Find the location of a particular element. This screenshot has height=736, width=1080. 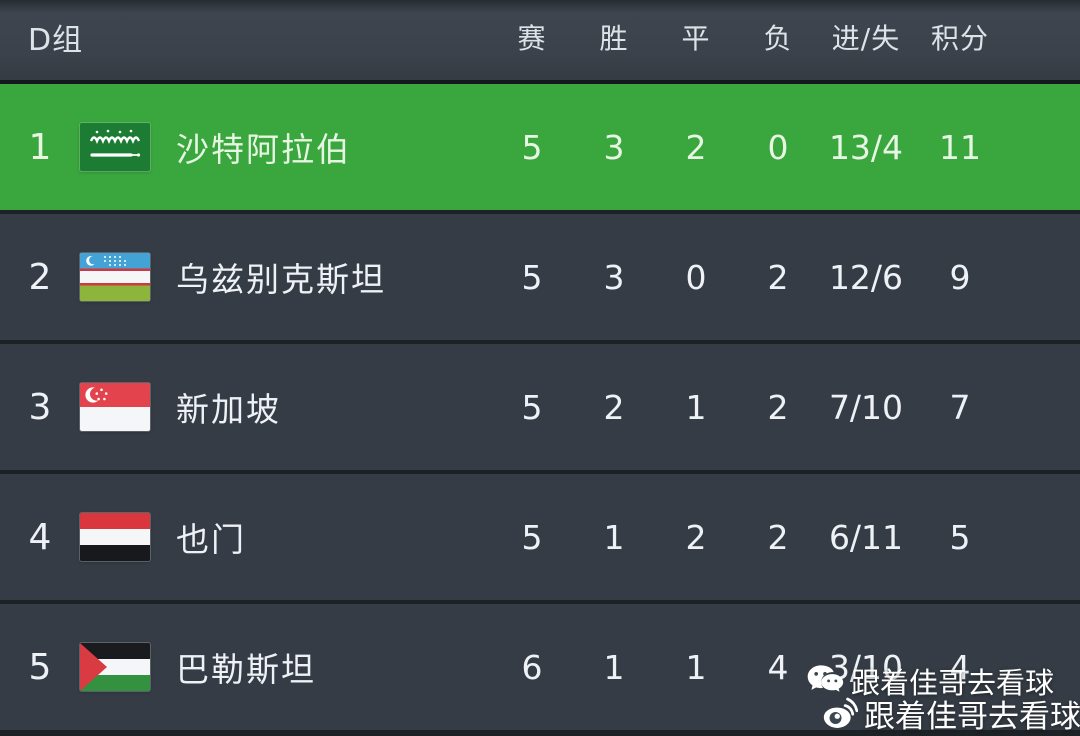

stat-played: 6 is located at coordinates (532, 667).